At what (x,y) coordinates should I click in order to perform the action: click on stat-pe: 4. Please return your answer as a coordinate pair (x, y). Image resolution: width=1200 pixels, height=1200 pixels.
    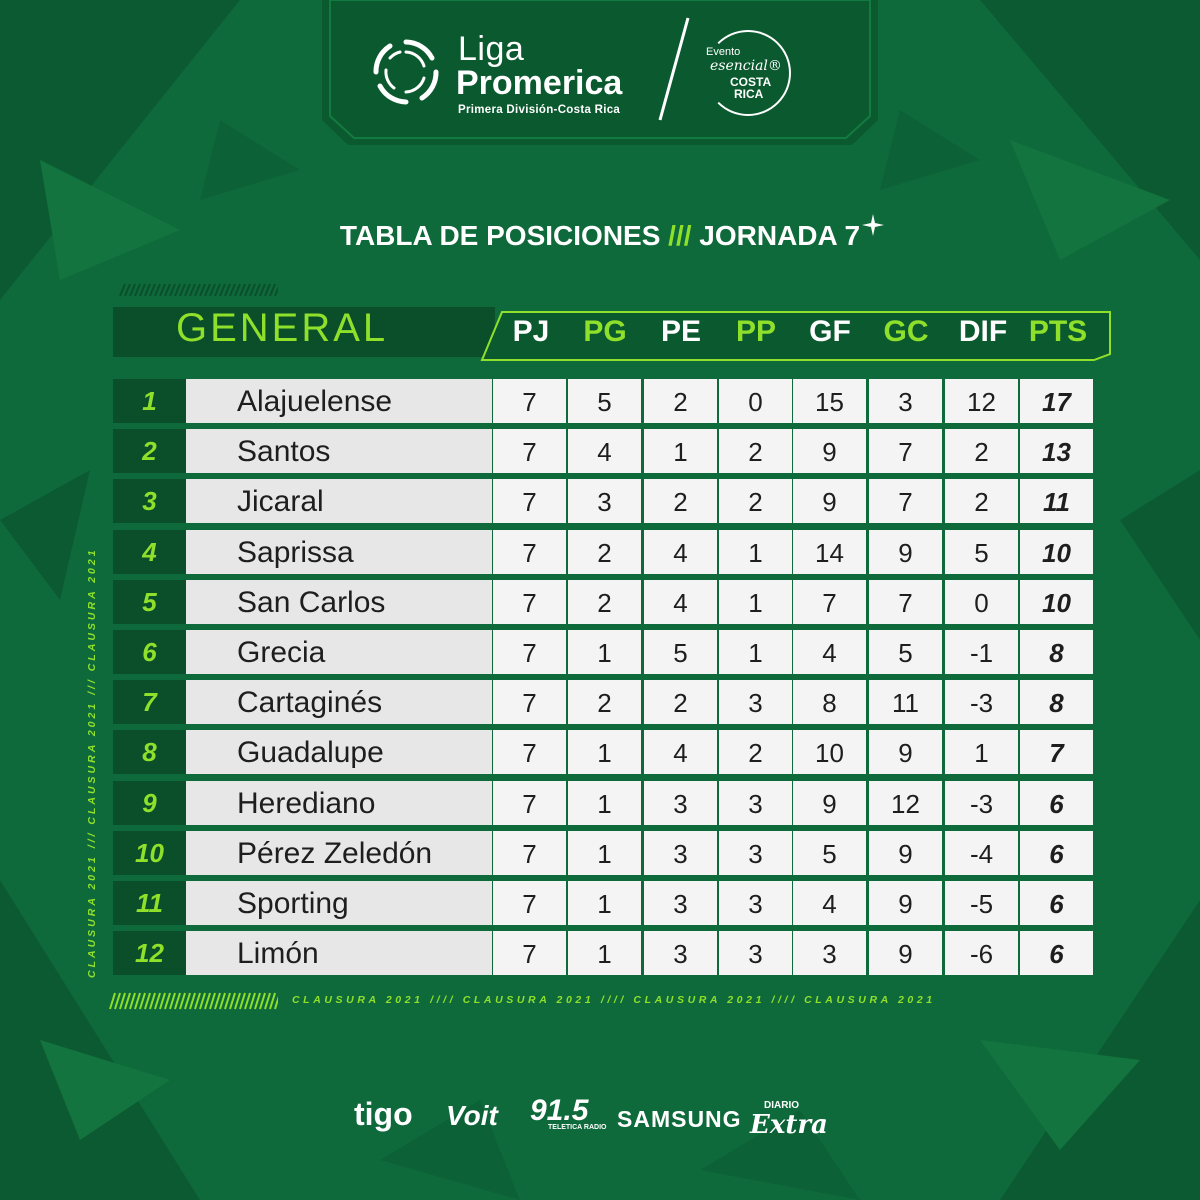
    Looking at the image, I should click on (680, 752).